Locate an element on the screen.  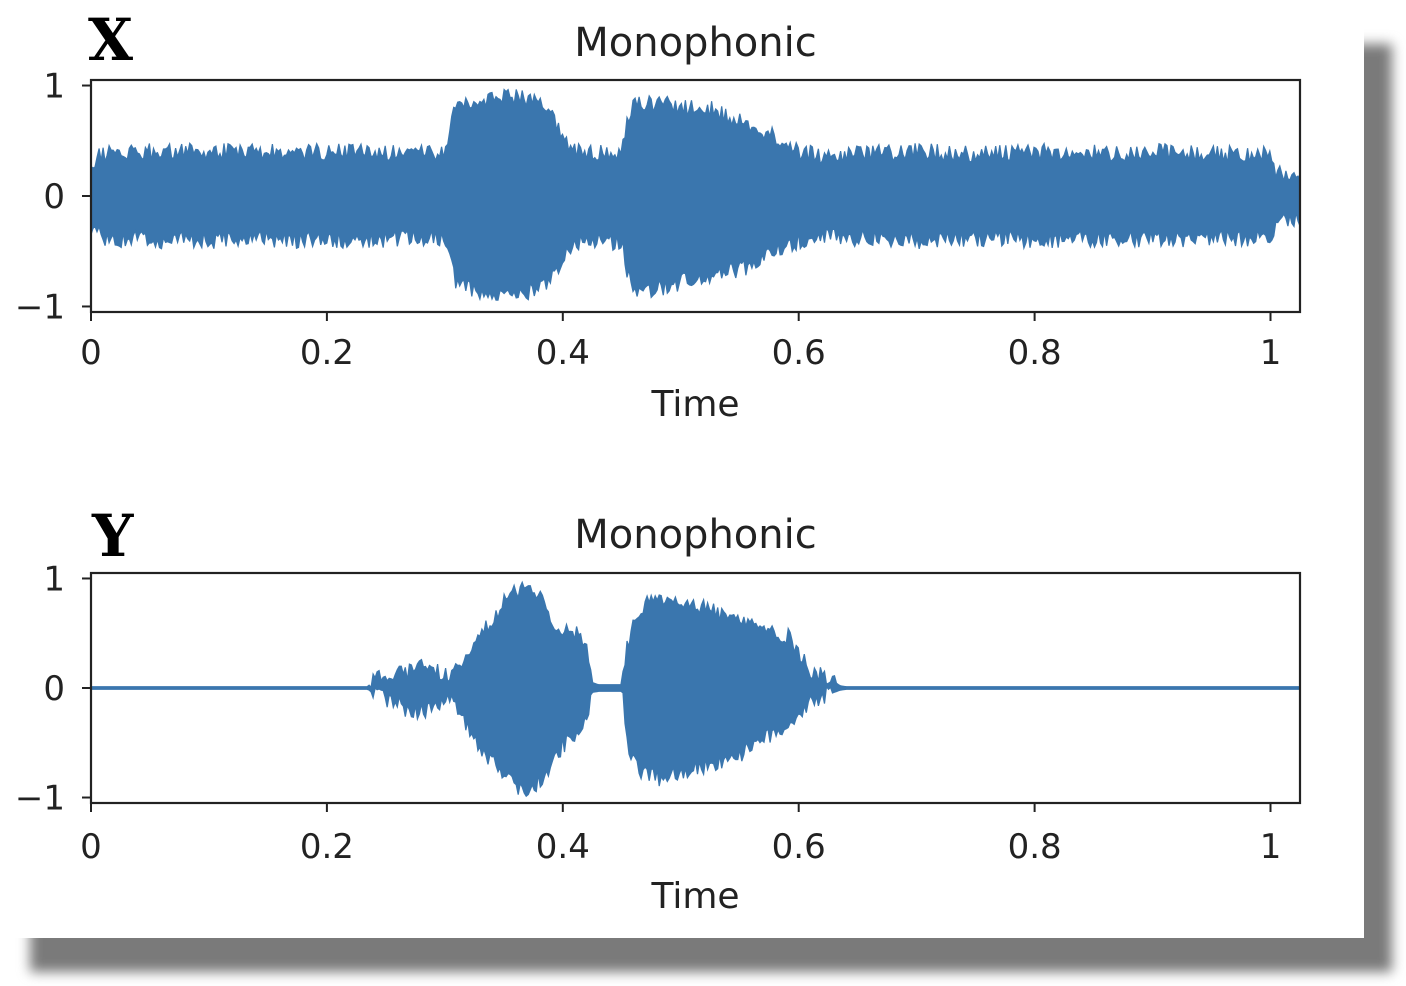
panel-letter-y: Y is located at coordinates (112, 536).